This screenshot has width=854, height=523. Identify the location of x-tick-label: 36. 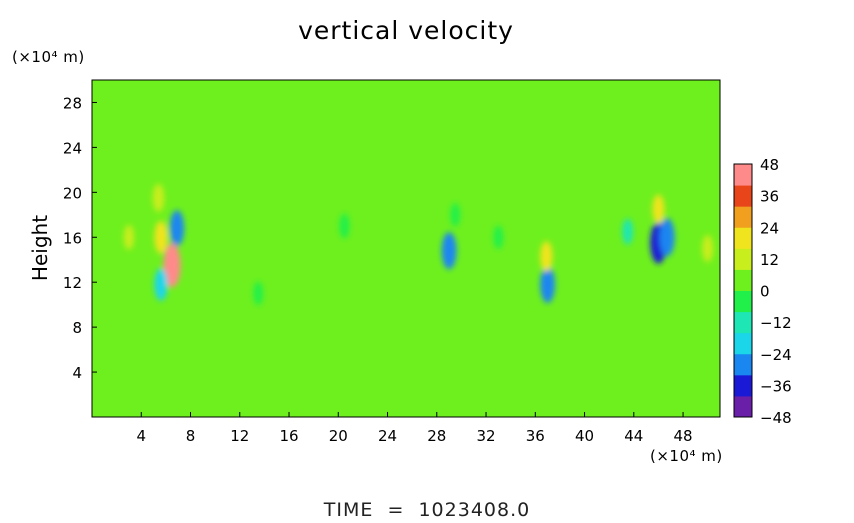
(535, 436).